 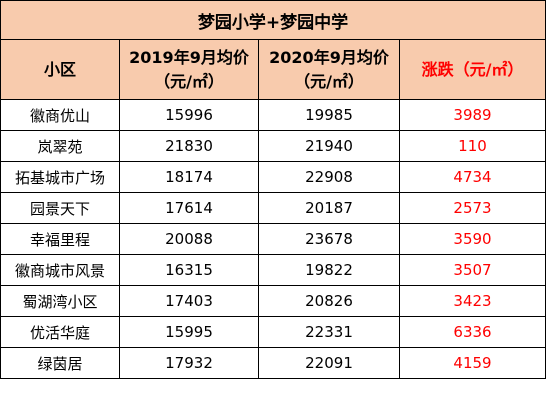 What do you see at coordinates (329, 57) in the screenshot?
I see `header-price-2020-line1: 2020年9月均价` at bounding box center [329, 57].